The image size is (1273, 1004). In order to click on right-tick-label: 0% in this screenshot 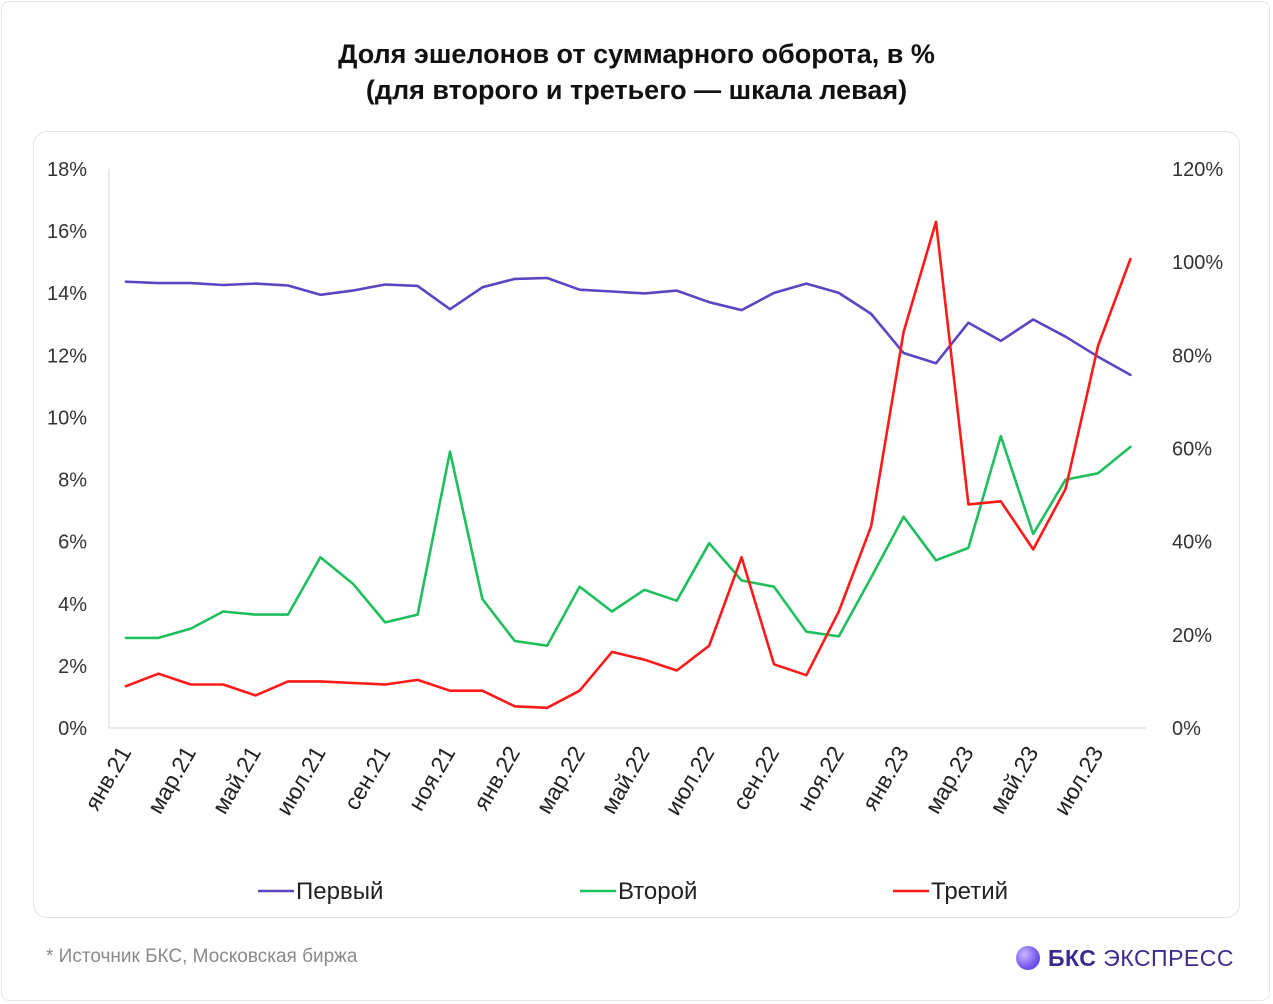, I will do `click(1186, 729)`.